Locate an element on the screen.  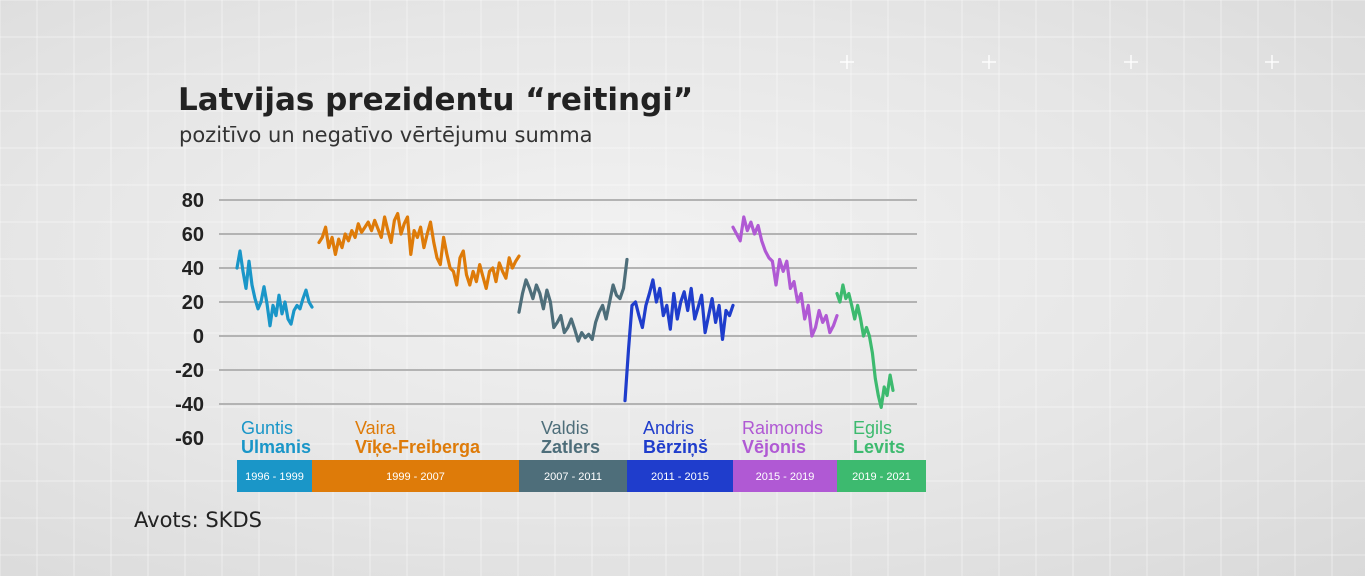
y-tick-label: -20 is located at coordinates (189, 371).